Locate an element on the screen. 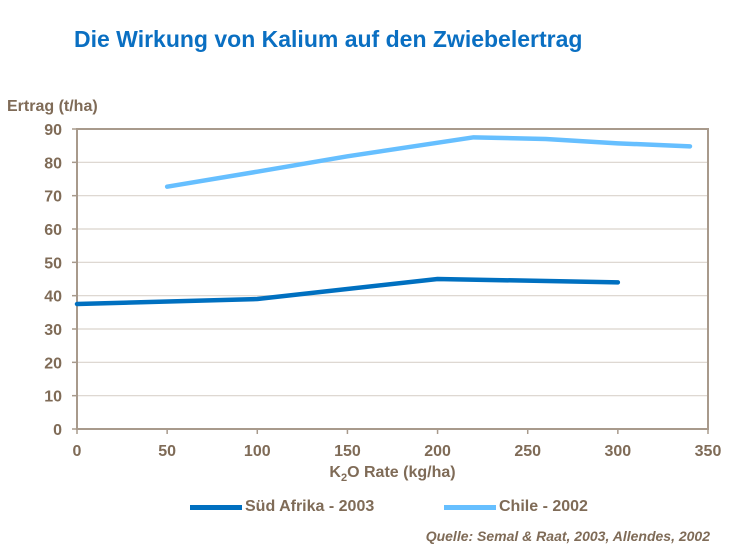 This screenshot has width=730, height=548. x-tick-label: 300 is located at coordinates (618, 451).